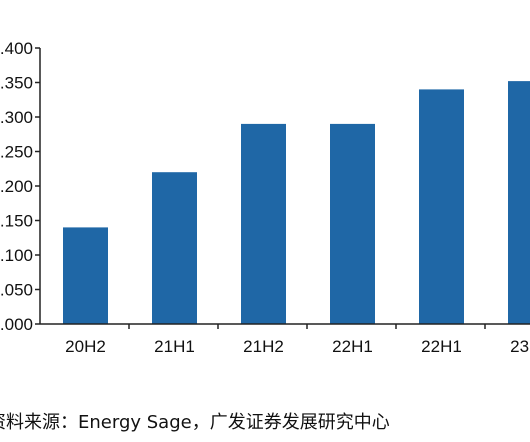 This screenshot has height=442, width=530. I want to click on x-tick-label: 21H1, so click(174, 346).